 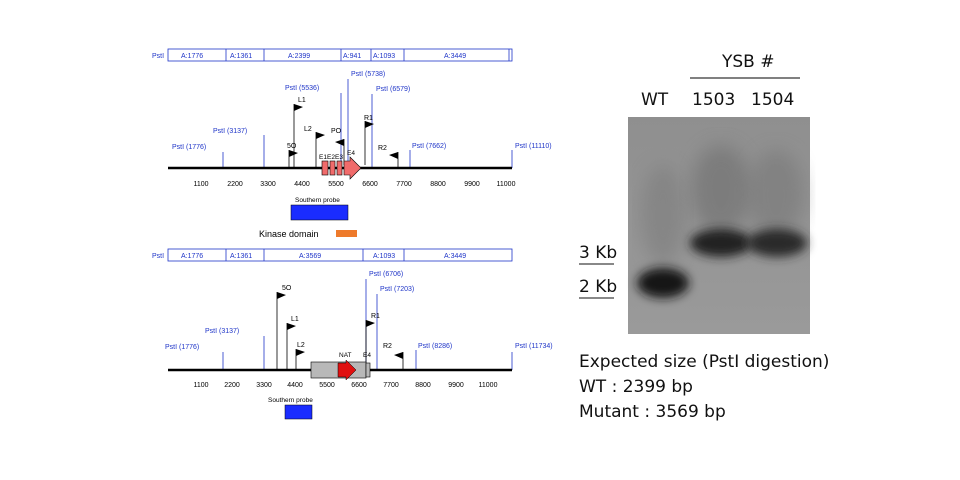 What do you see at coordinates (292, 146) in the screenshot?
I see `wt-primer-5o: 5O` at bounding box center [292, 146].